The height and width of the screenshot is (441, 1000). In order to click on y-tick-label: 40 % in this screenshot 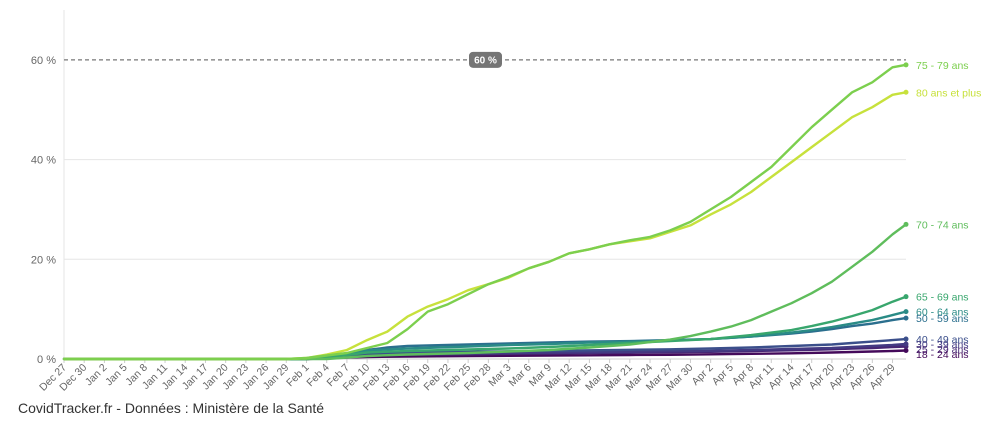, I will do `click(43, 161)`.